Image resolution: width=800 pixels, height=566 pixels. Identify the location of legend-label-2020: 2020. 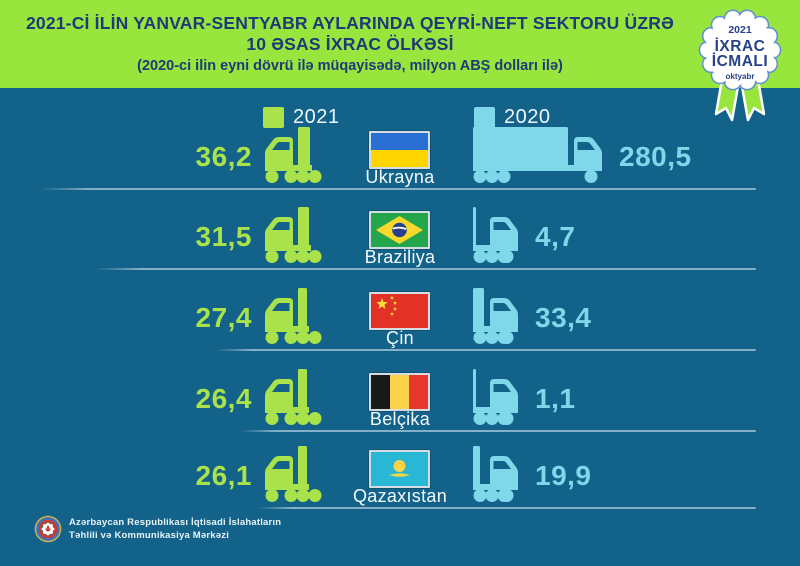
(527, 117).